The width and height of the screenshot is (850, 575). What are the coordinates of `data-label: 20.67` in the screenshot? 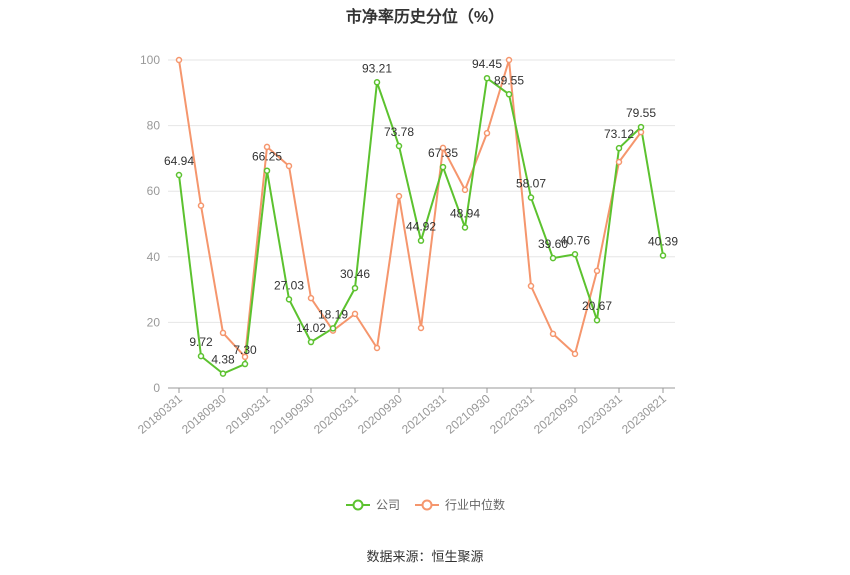 It's located at (597, 306).